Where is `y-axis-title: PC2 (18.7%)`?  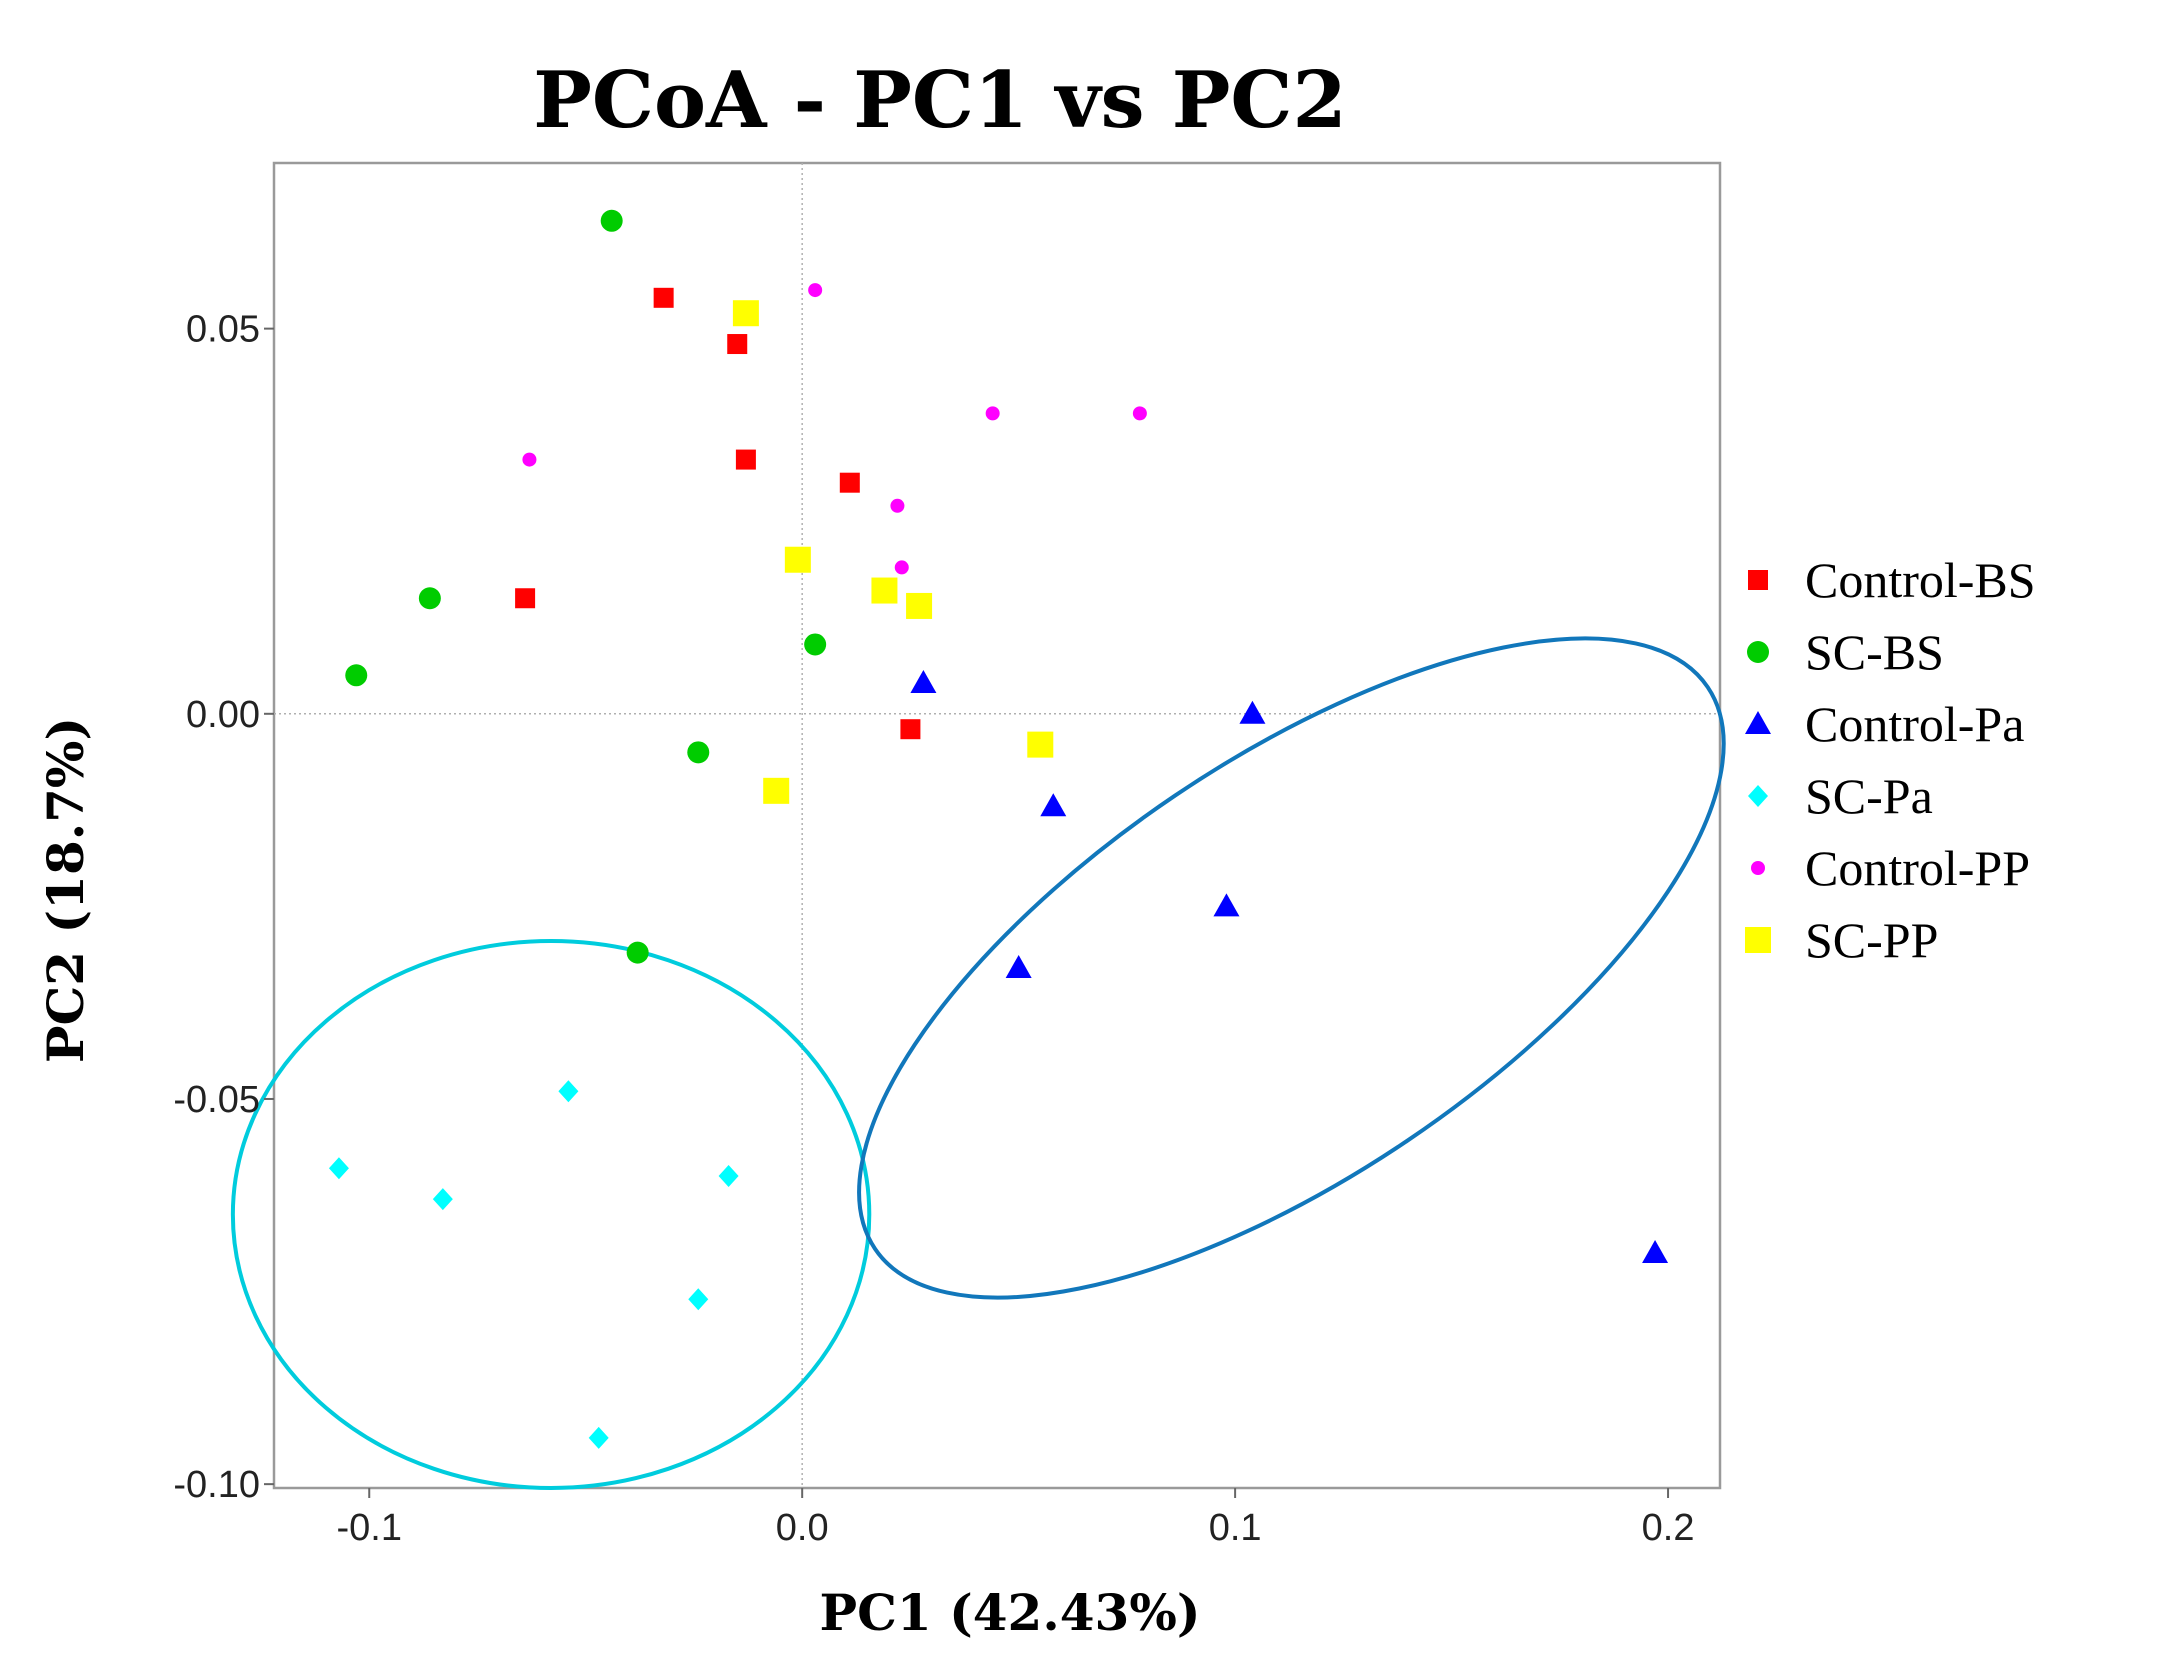
y-axis-title: PC2 (18.7%) is located at coordinates (65, 890).